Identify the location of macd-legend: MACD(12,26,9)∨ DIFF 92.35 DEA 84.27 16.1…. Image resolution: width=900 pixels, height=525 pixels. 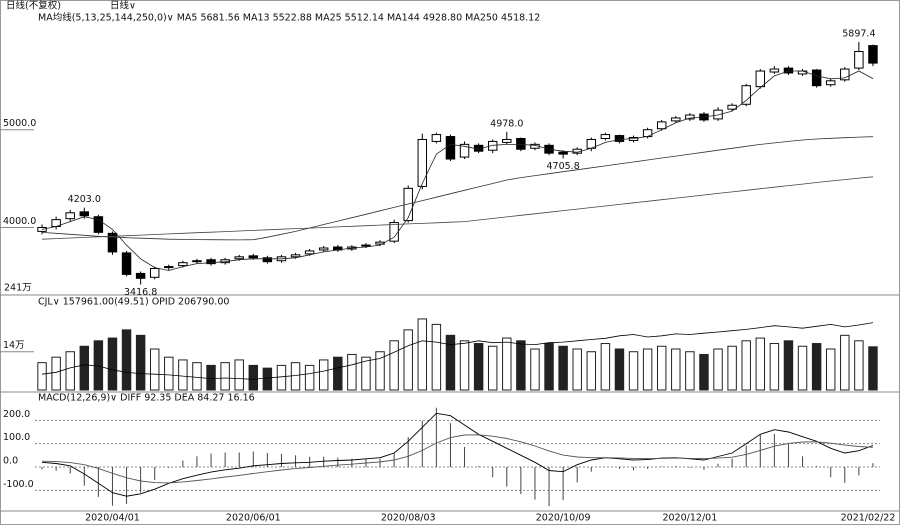
(146, 398).